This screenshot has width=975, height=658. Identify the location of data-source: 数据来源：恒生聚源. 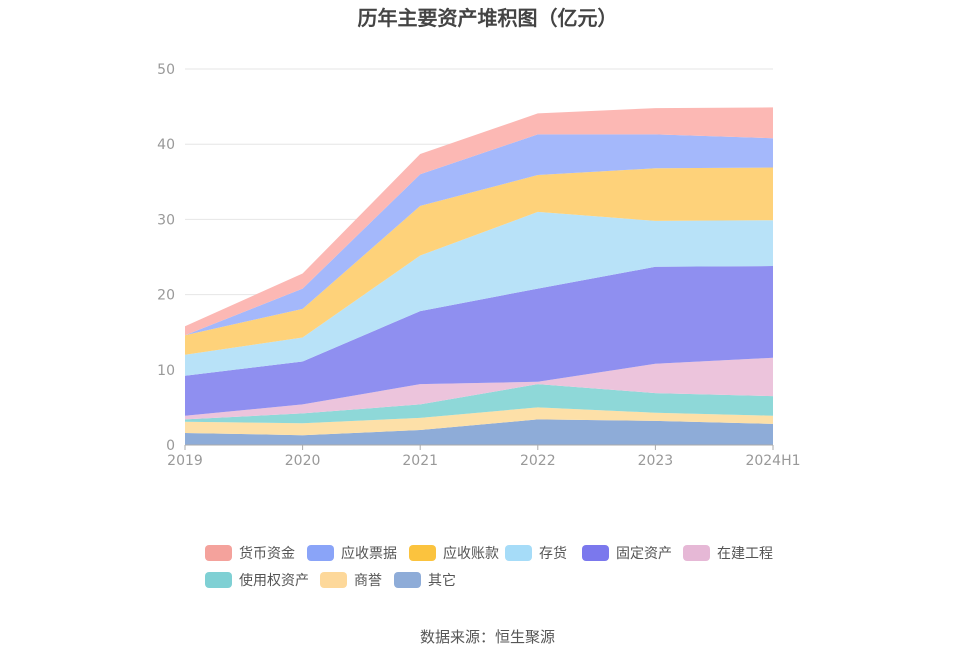
(487, 637).